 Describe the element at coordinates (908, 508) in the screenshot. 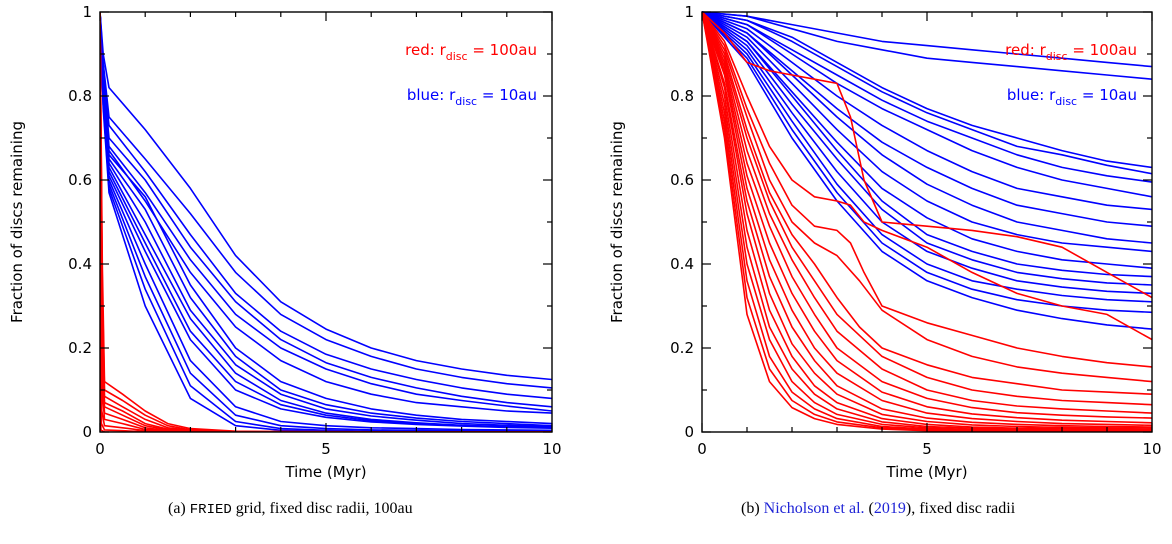

I see `caption-b-close-paren: )` at that location.